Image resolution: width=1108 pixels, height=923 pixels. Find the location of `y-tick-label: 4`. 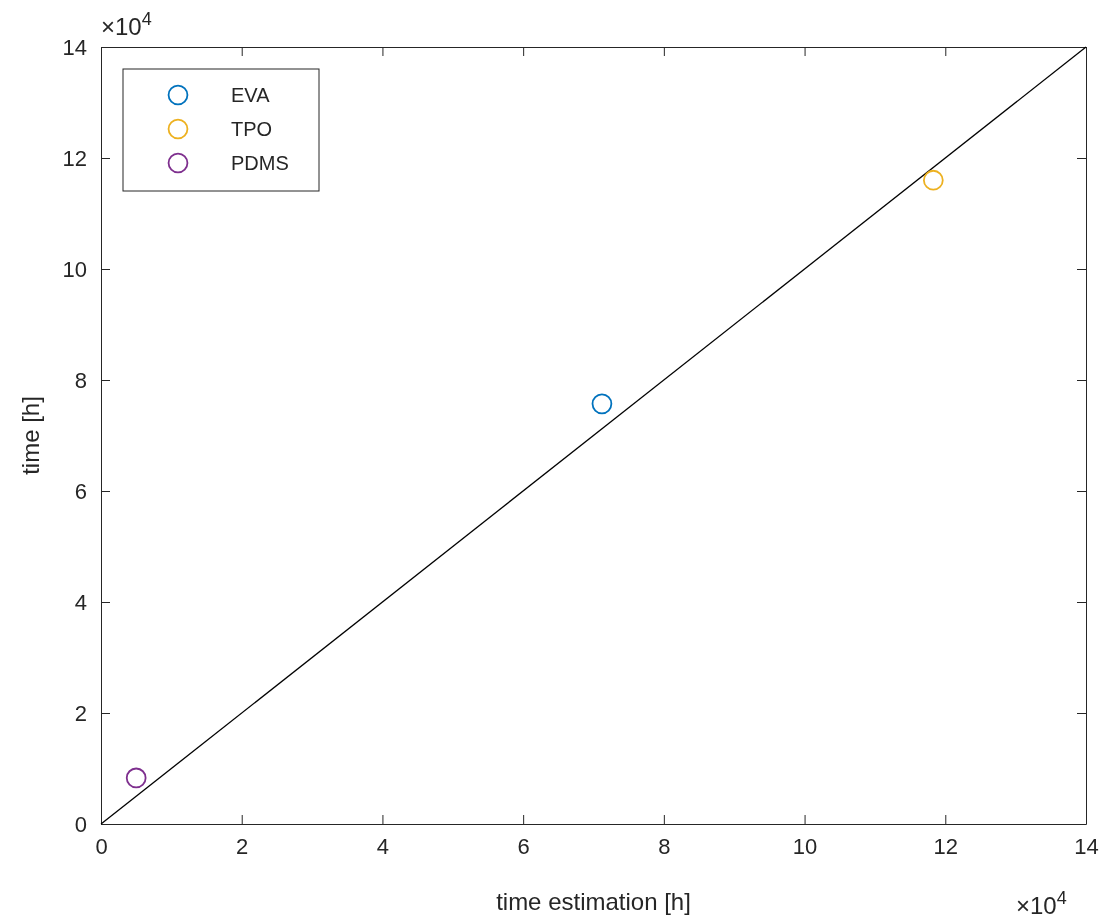

y-tick-label: 4 is located at coordinates (80, 602).